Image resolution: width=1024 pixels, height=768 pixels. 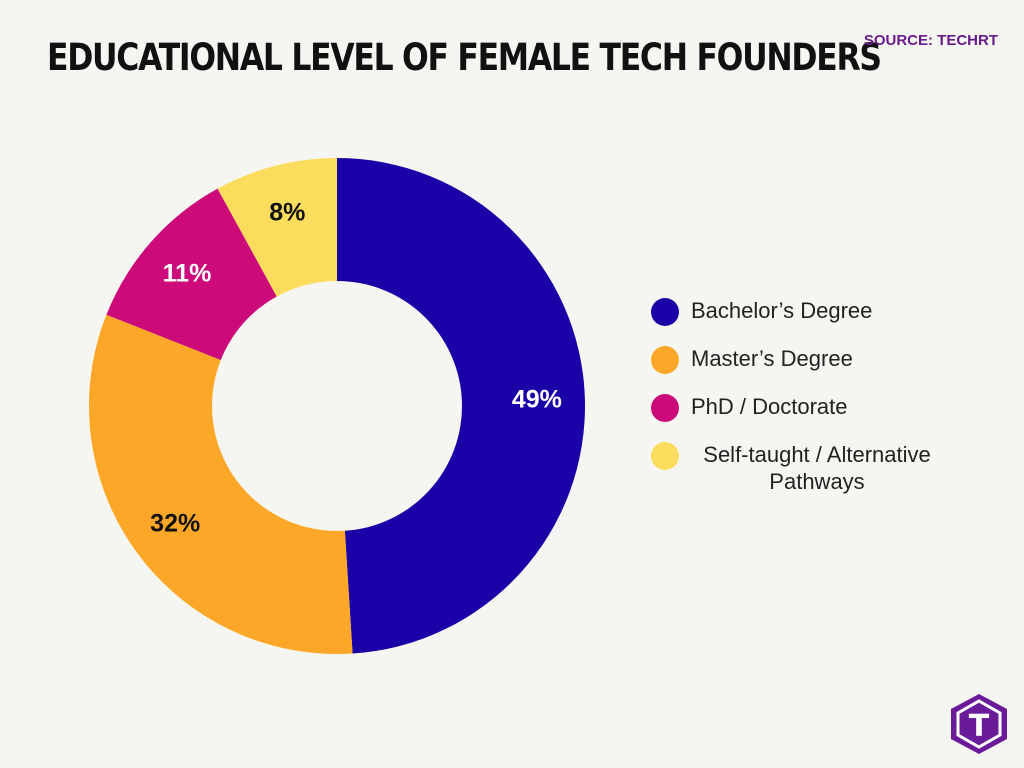 What do you see at coordinates (665, 312) in the screenshot?
I see `legend-swatch-bachelors` at bounding box center [665, 312].